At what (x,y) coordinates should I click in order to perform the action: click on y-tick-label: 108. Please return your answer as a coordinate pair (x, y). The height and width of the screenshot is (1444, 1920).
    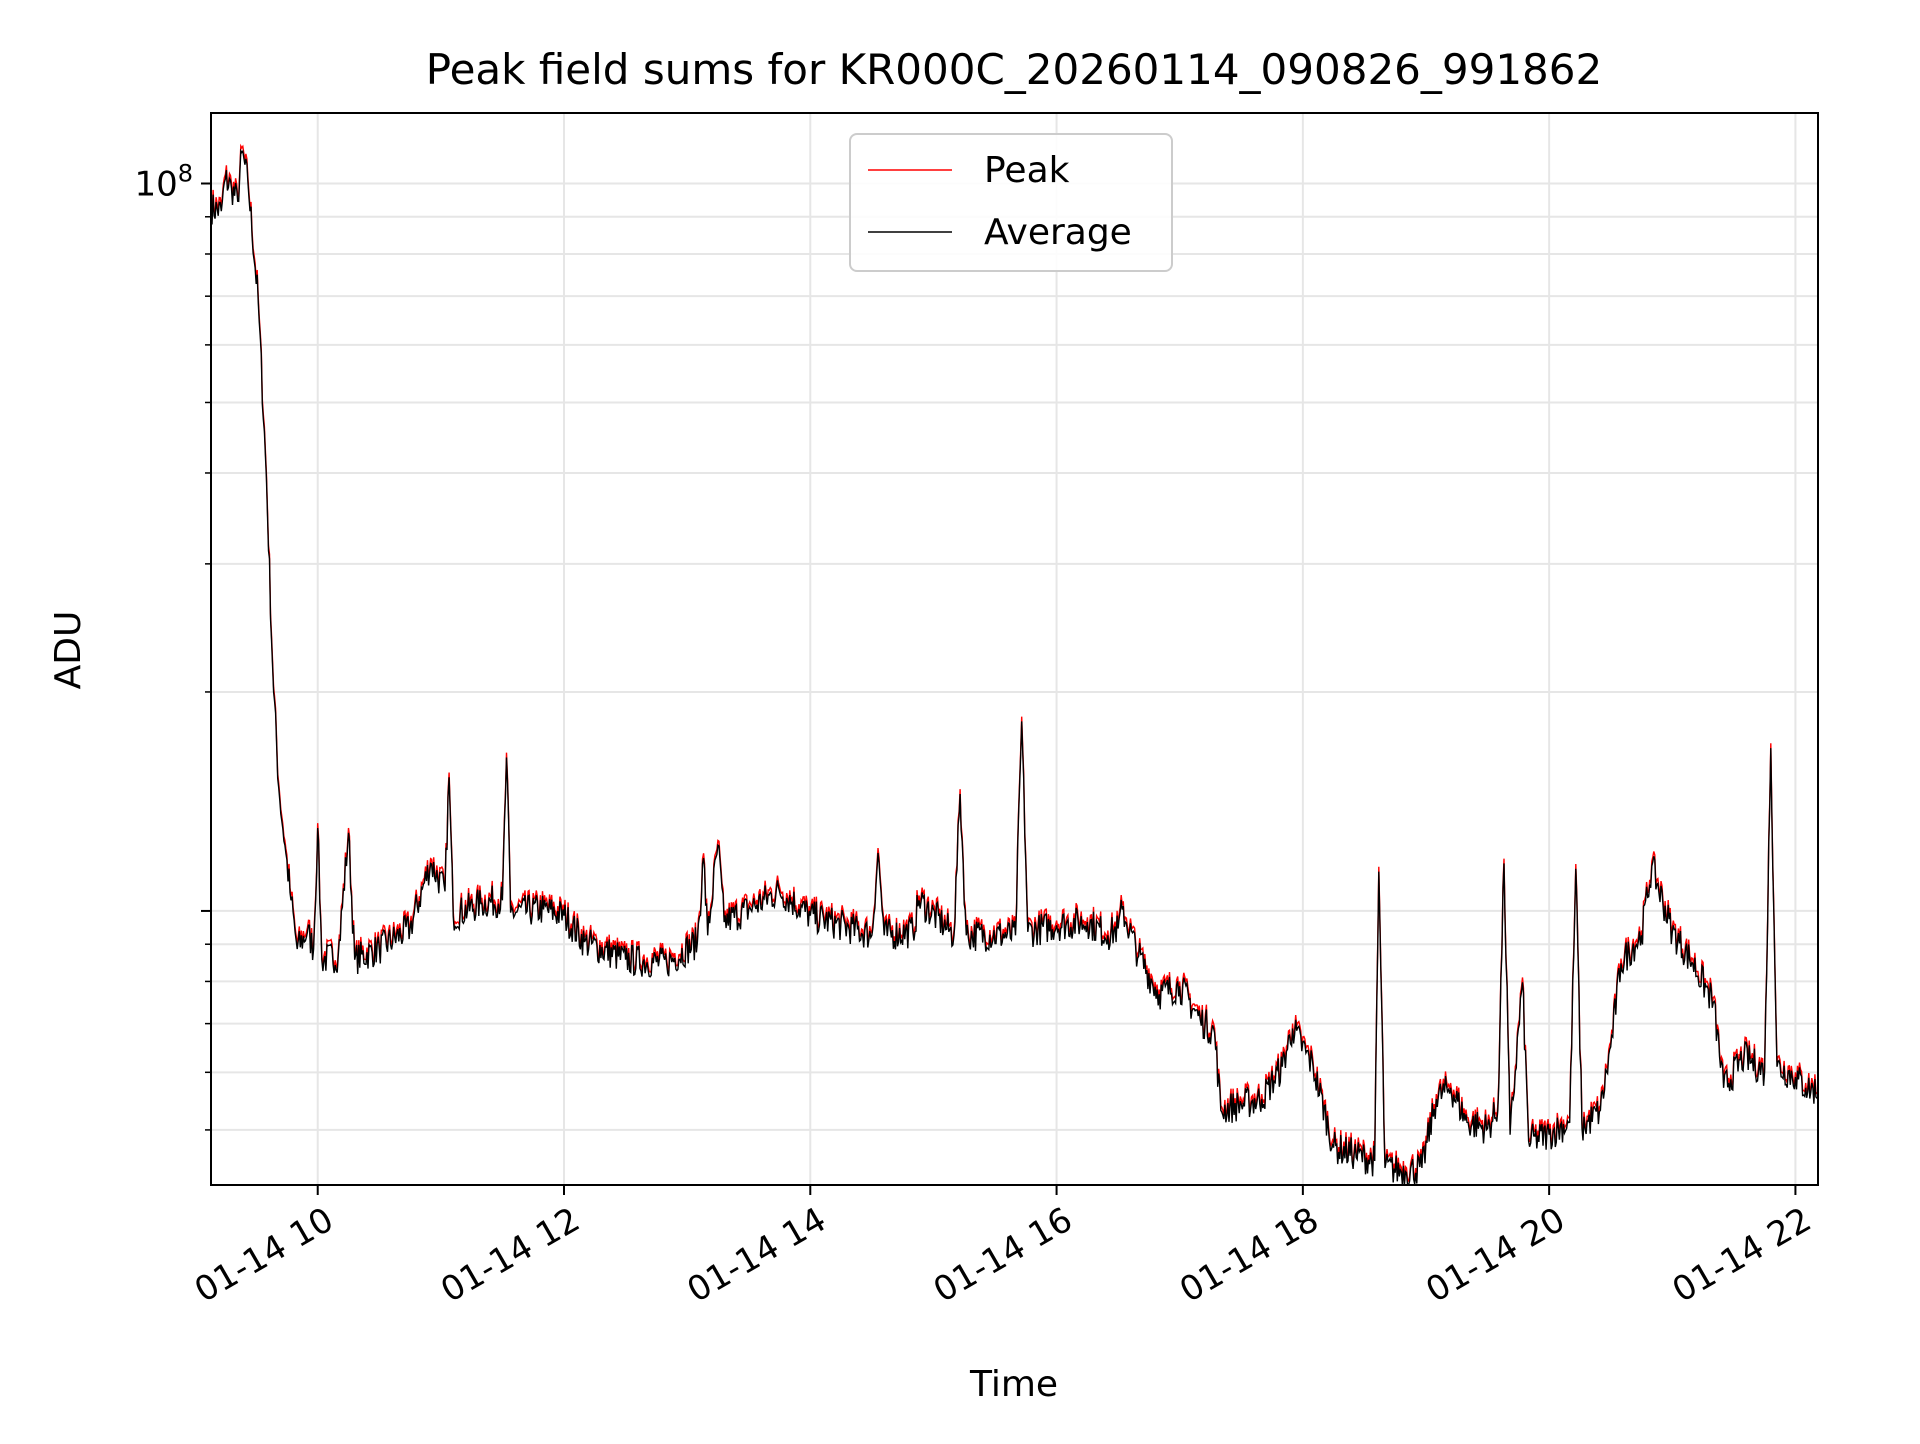
    Looking at the image, I should click on (163, 181).